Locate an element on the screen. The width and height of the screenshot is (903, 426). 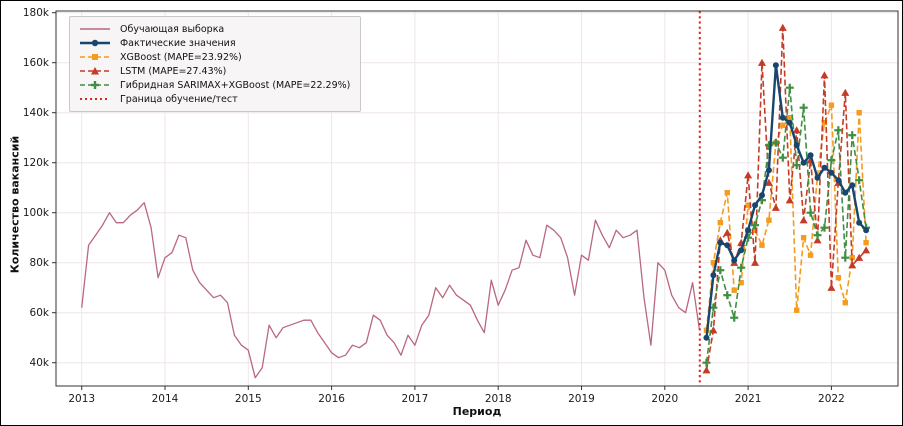
x-tick-label: 2014 is located at coordinates (165, 399).